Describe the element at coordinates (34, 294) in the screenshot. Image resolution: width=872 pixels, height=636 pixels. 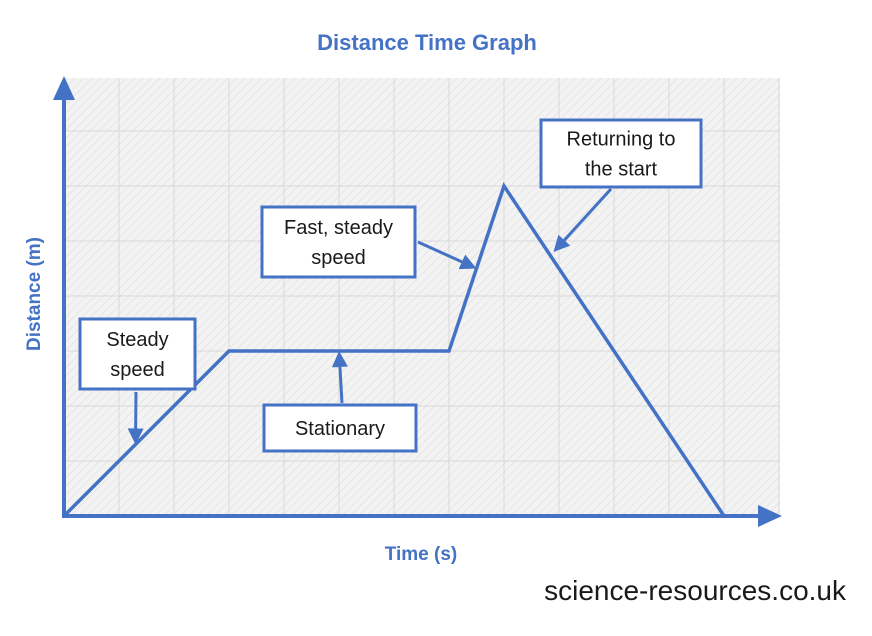
I see `y-axis-label: Distance (m)` at that location.